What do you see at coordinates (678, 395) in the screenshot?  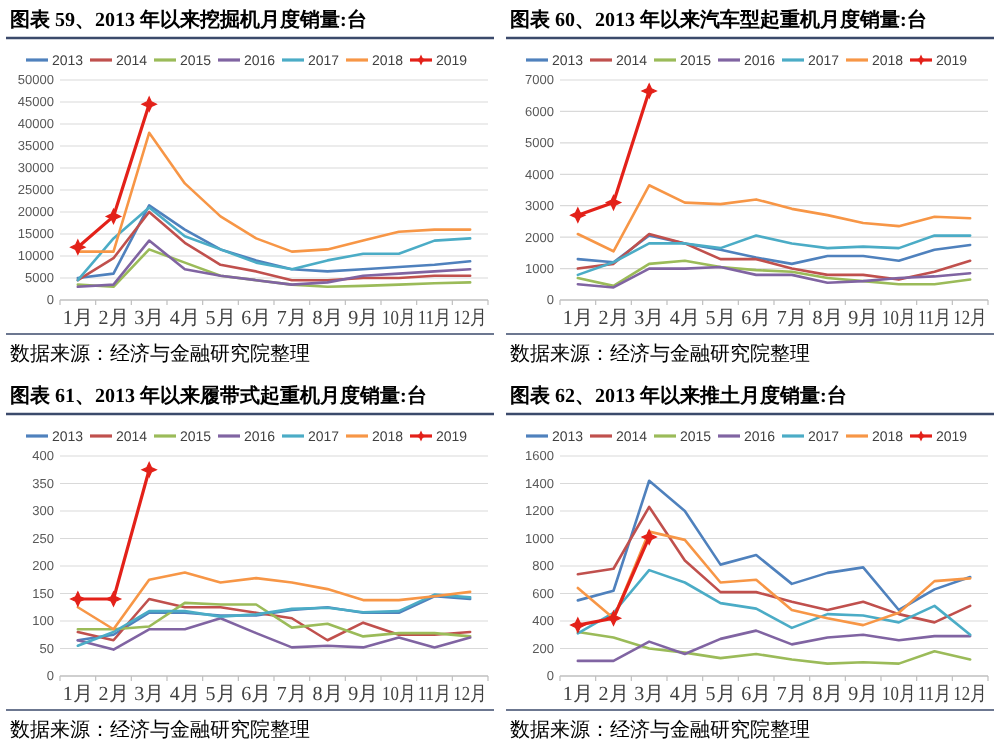 I see `chart-title: 图表 62、2013 年以来推土月度销量:台` at bounding box center [678, 395].